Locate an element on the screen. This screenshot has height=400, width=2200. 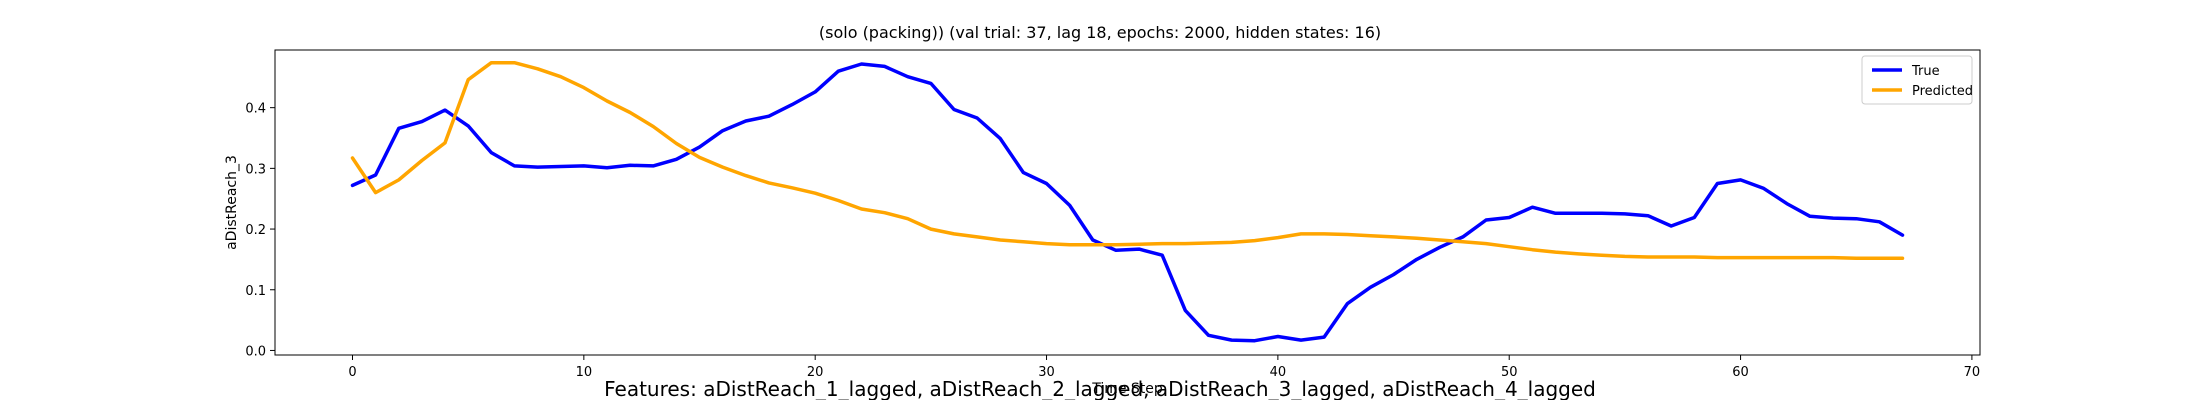
y-tick-label: 0.0 is located at coordinates (255, 351).